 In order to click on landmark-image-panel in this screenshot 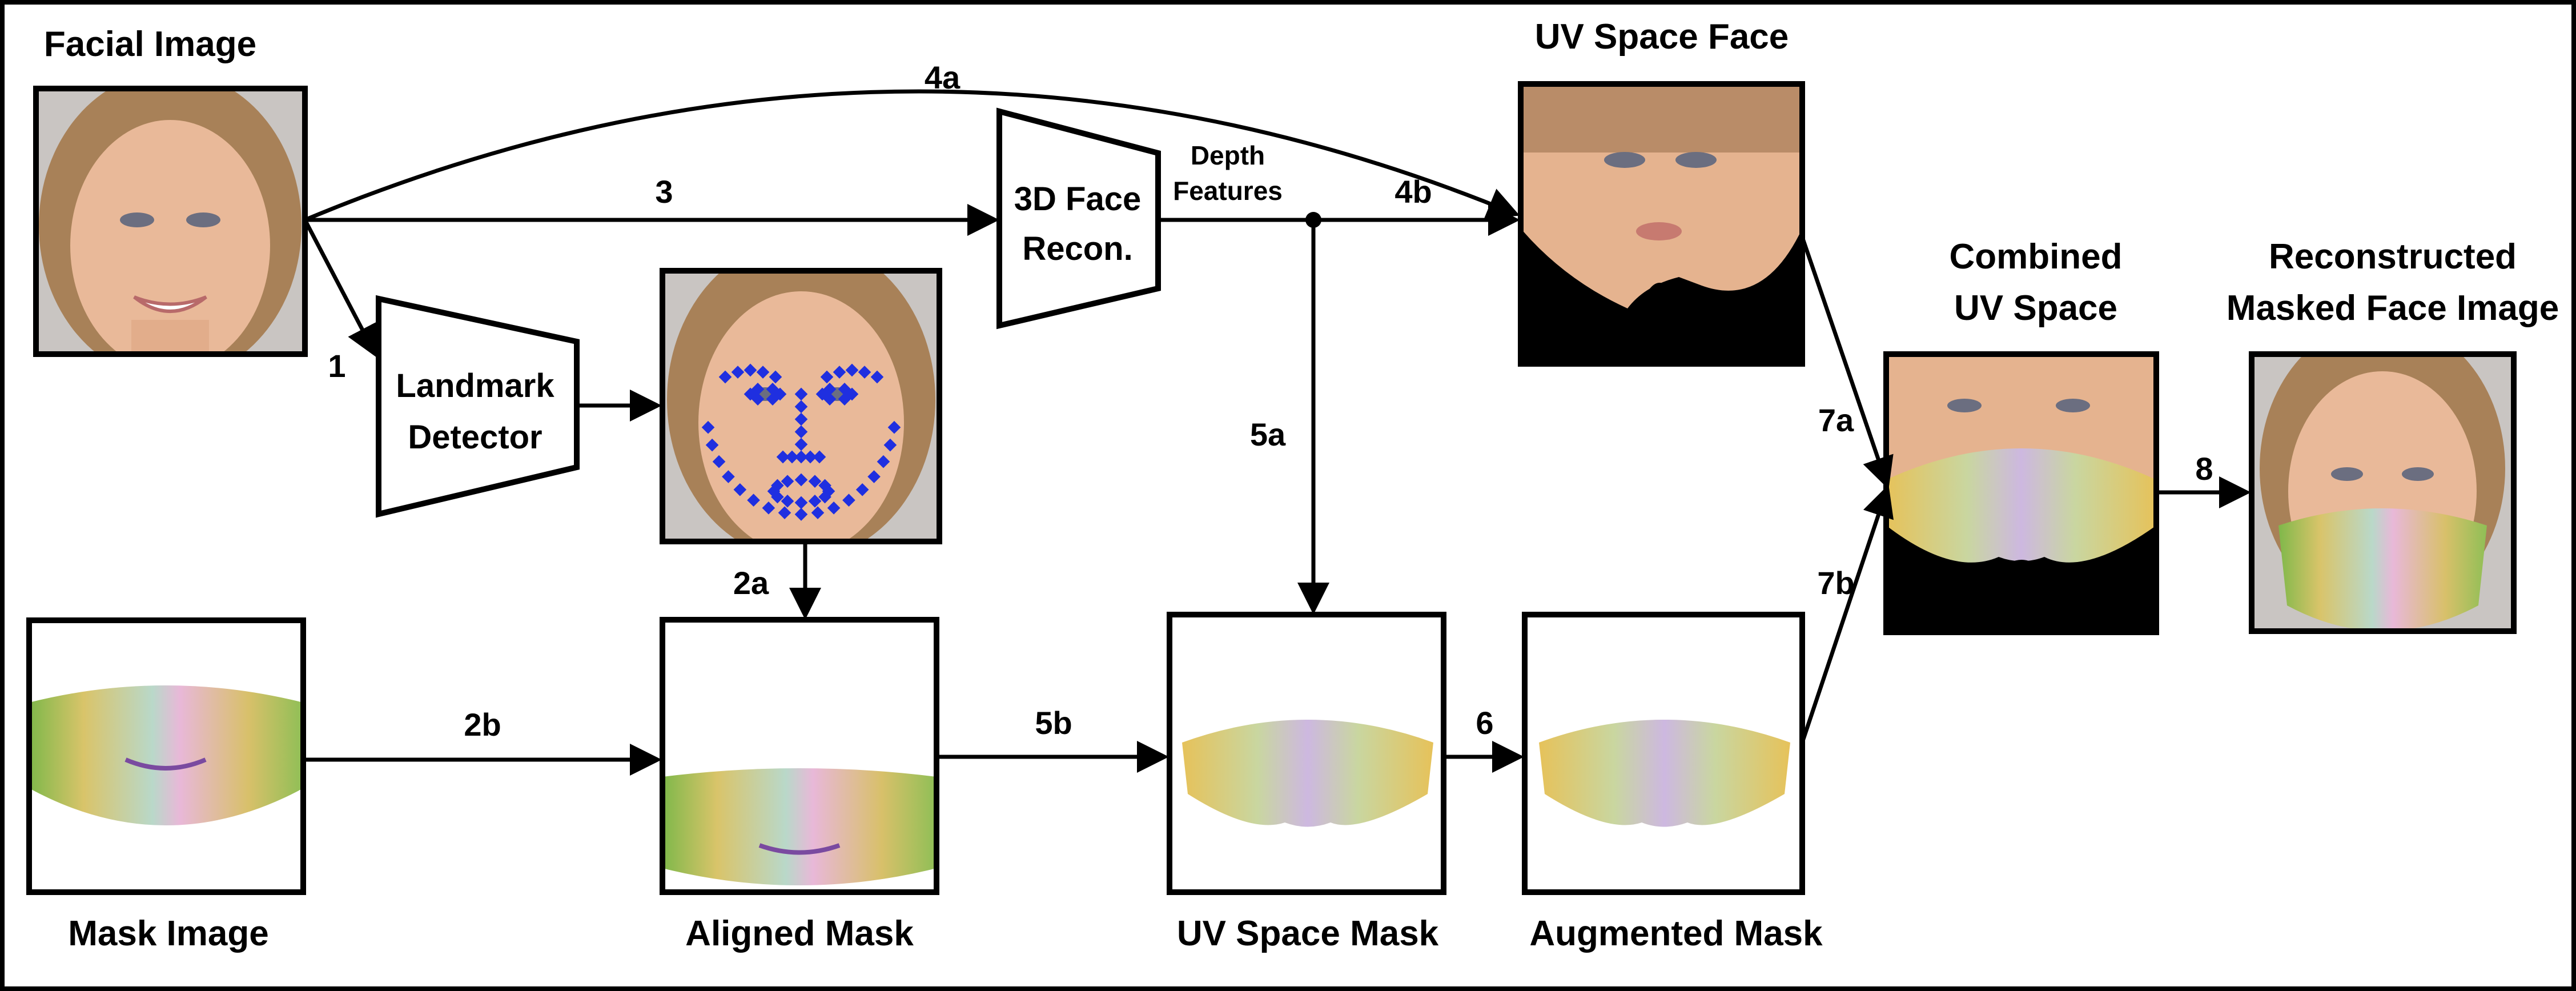, I will do `click(800, 400)`.